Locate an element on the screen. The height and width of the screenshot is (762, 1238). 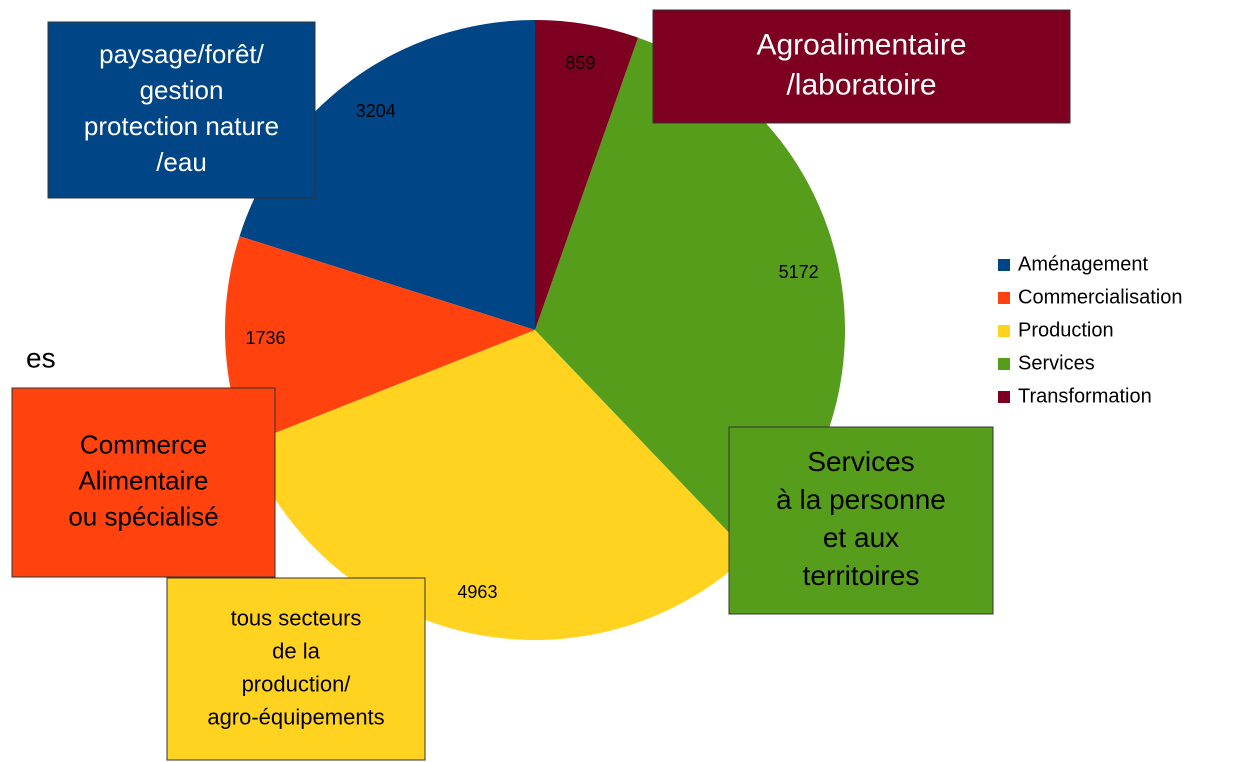
data-label: 4963 is located at coordinates (477, 592).